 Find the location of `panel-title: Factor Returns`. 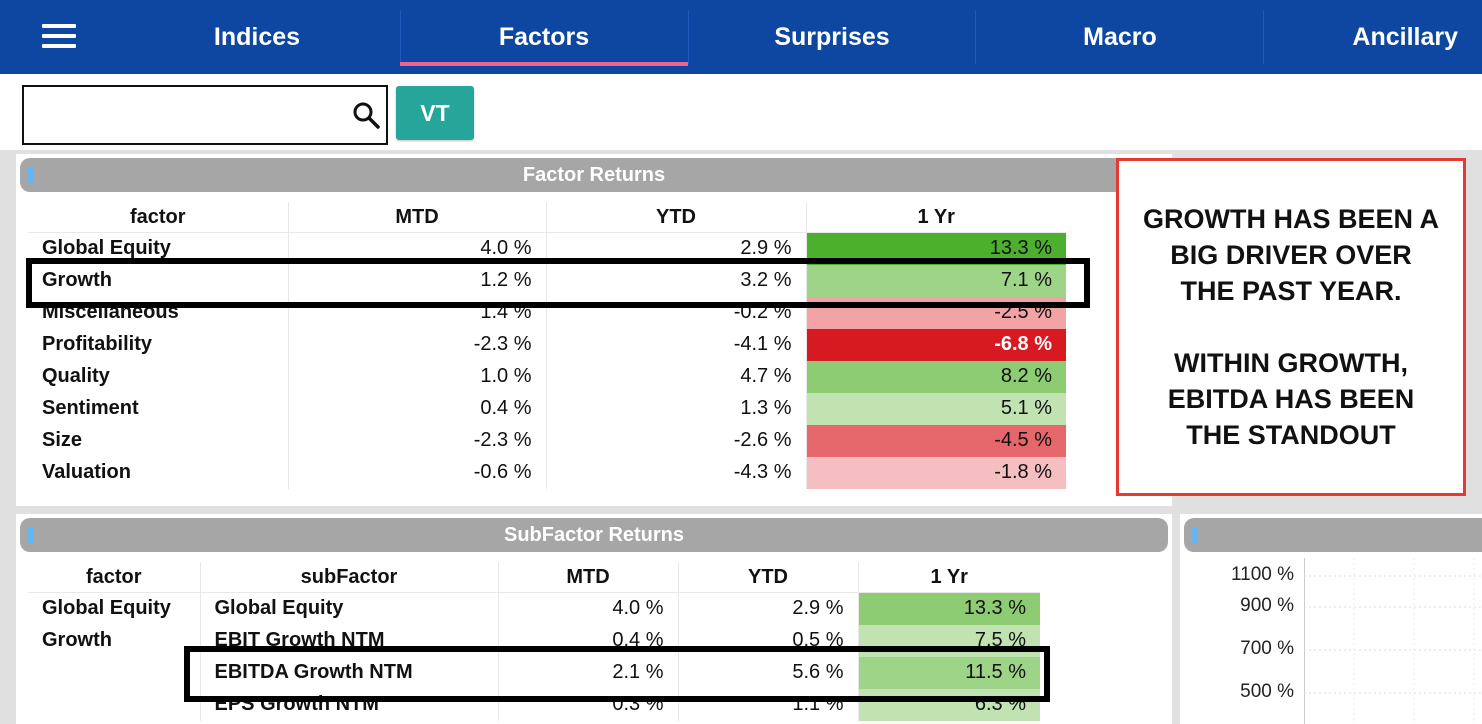

panel-title: Factor Returns is located at coordinates (594, 174).